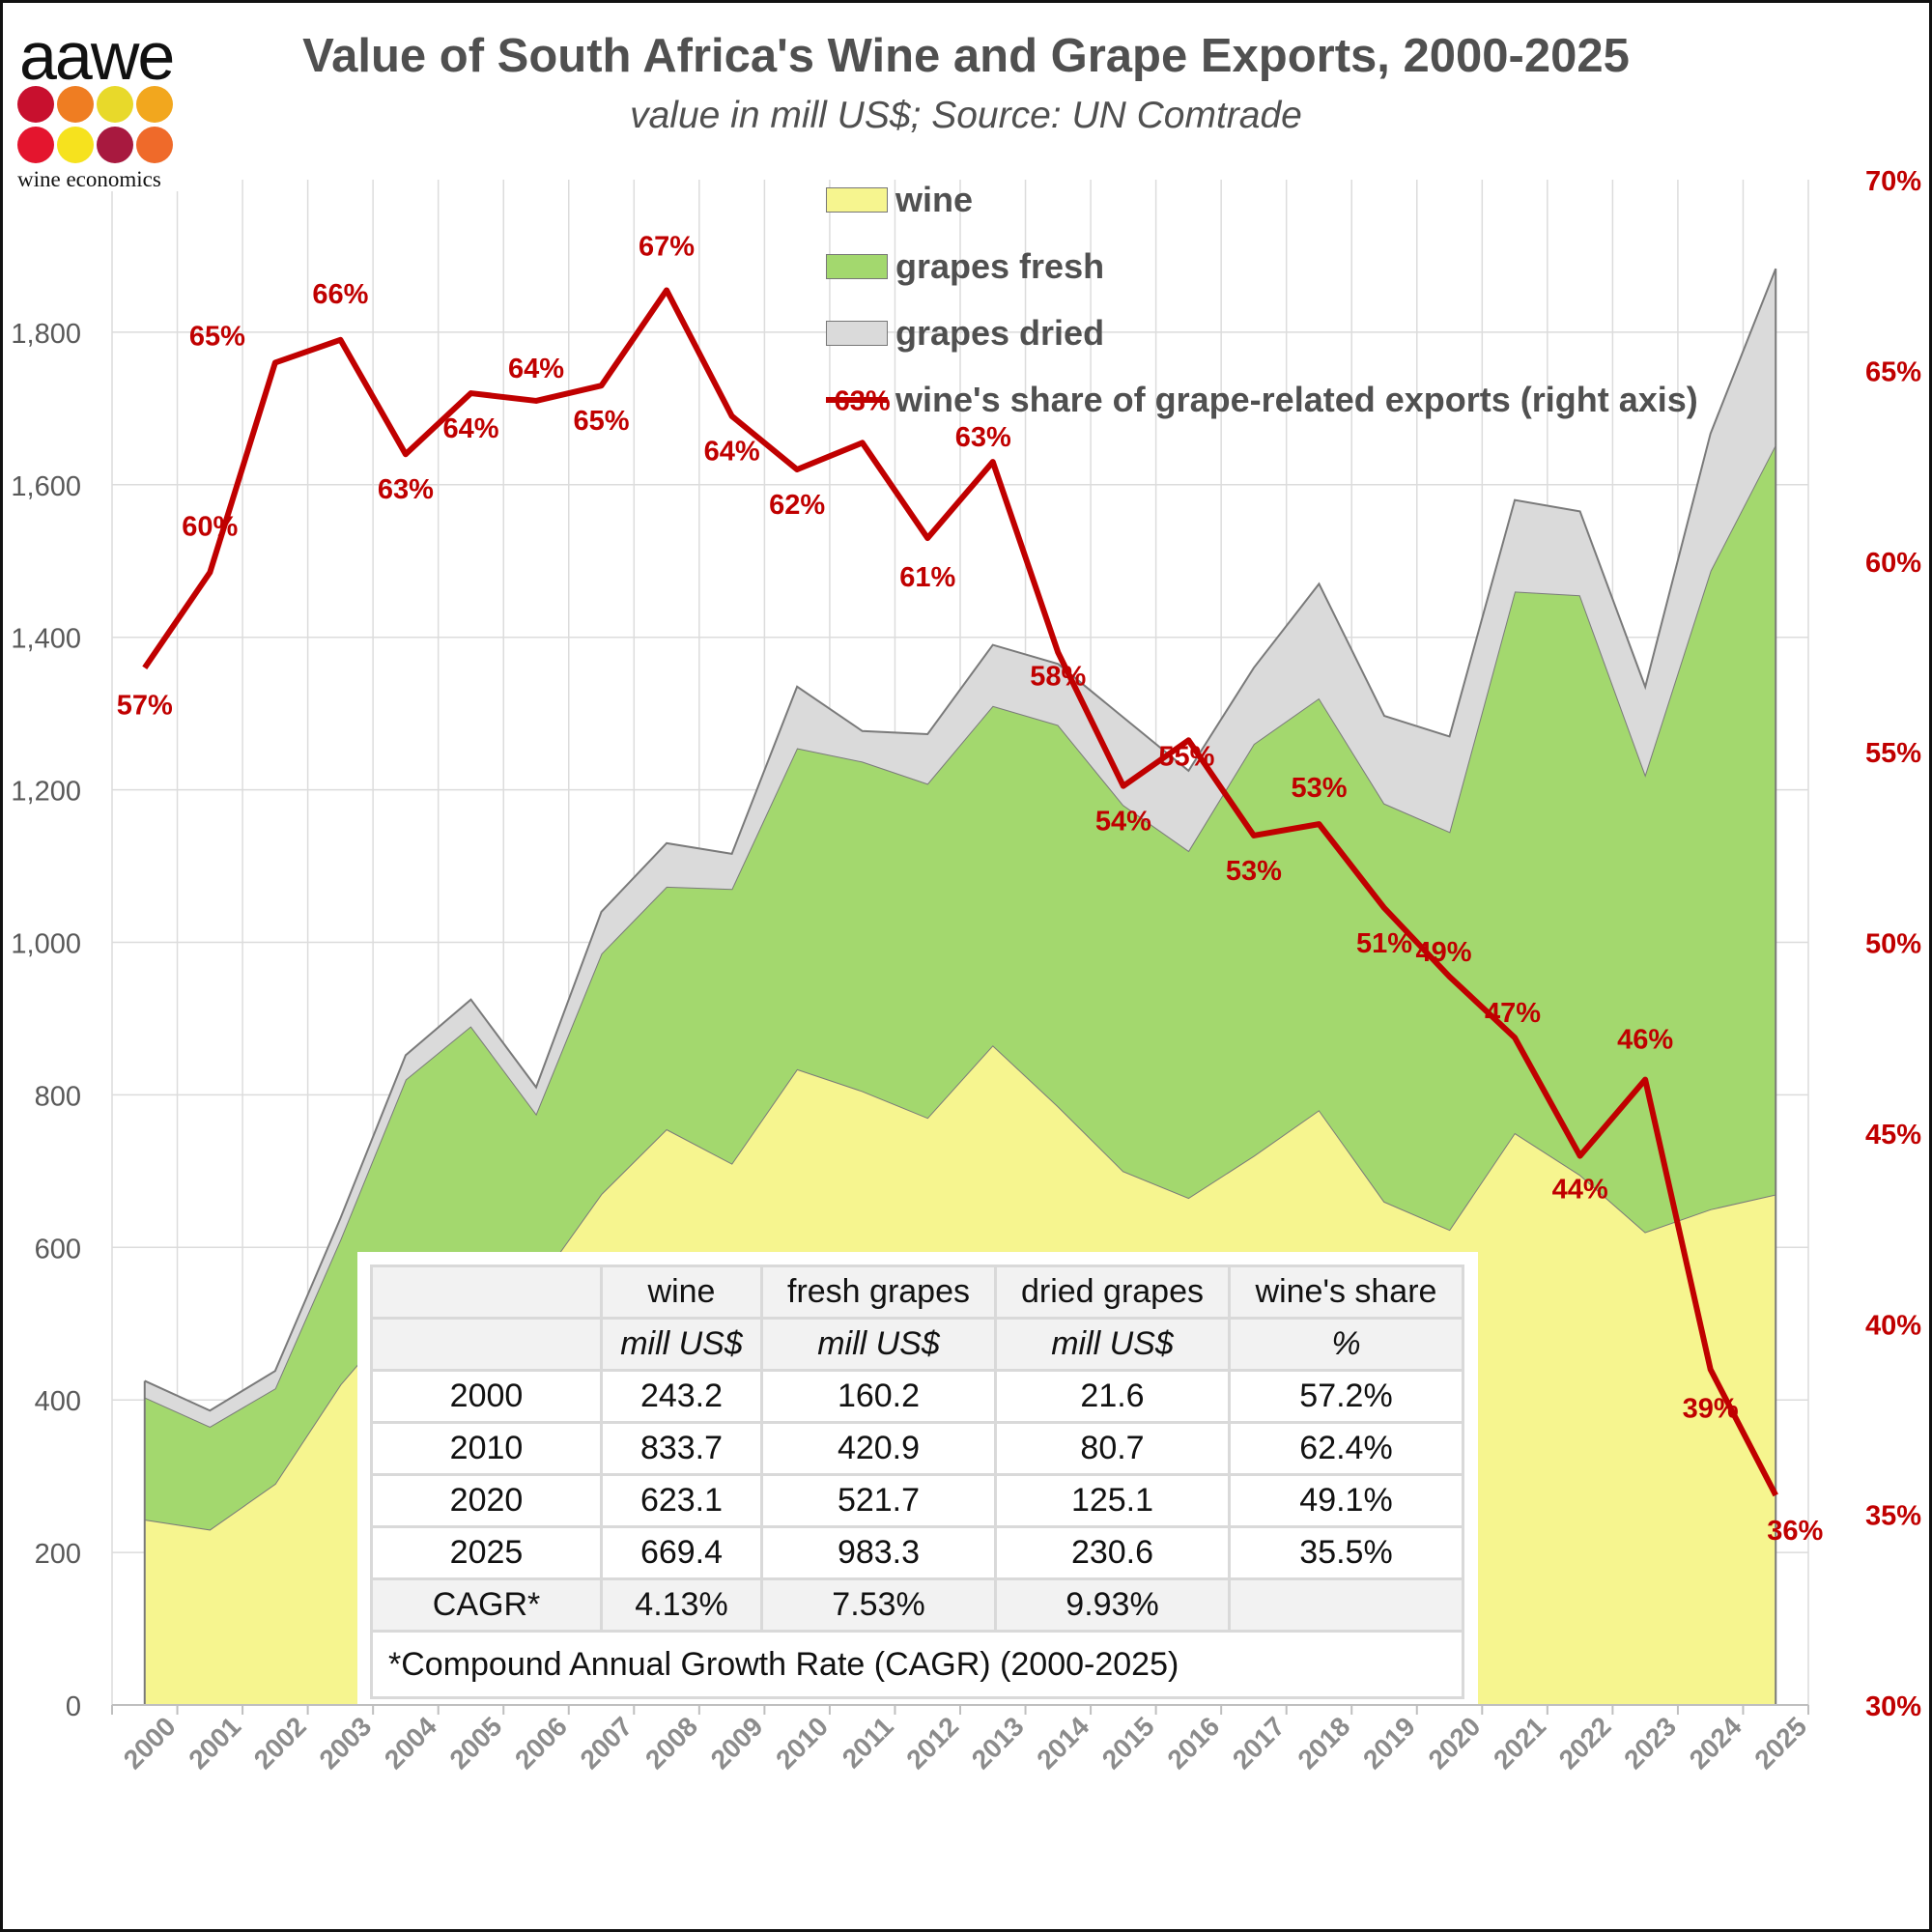 Image resolution: width=1932 pixels, height=1932 pixels. Describe the element at coordinates (797, 505) in the screenshot. I see `share-data-label: 62%` at that location.